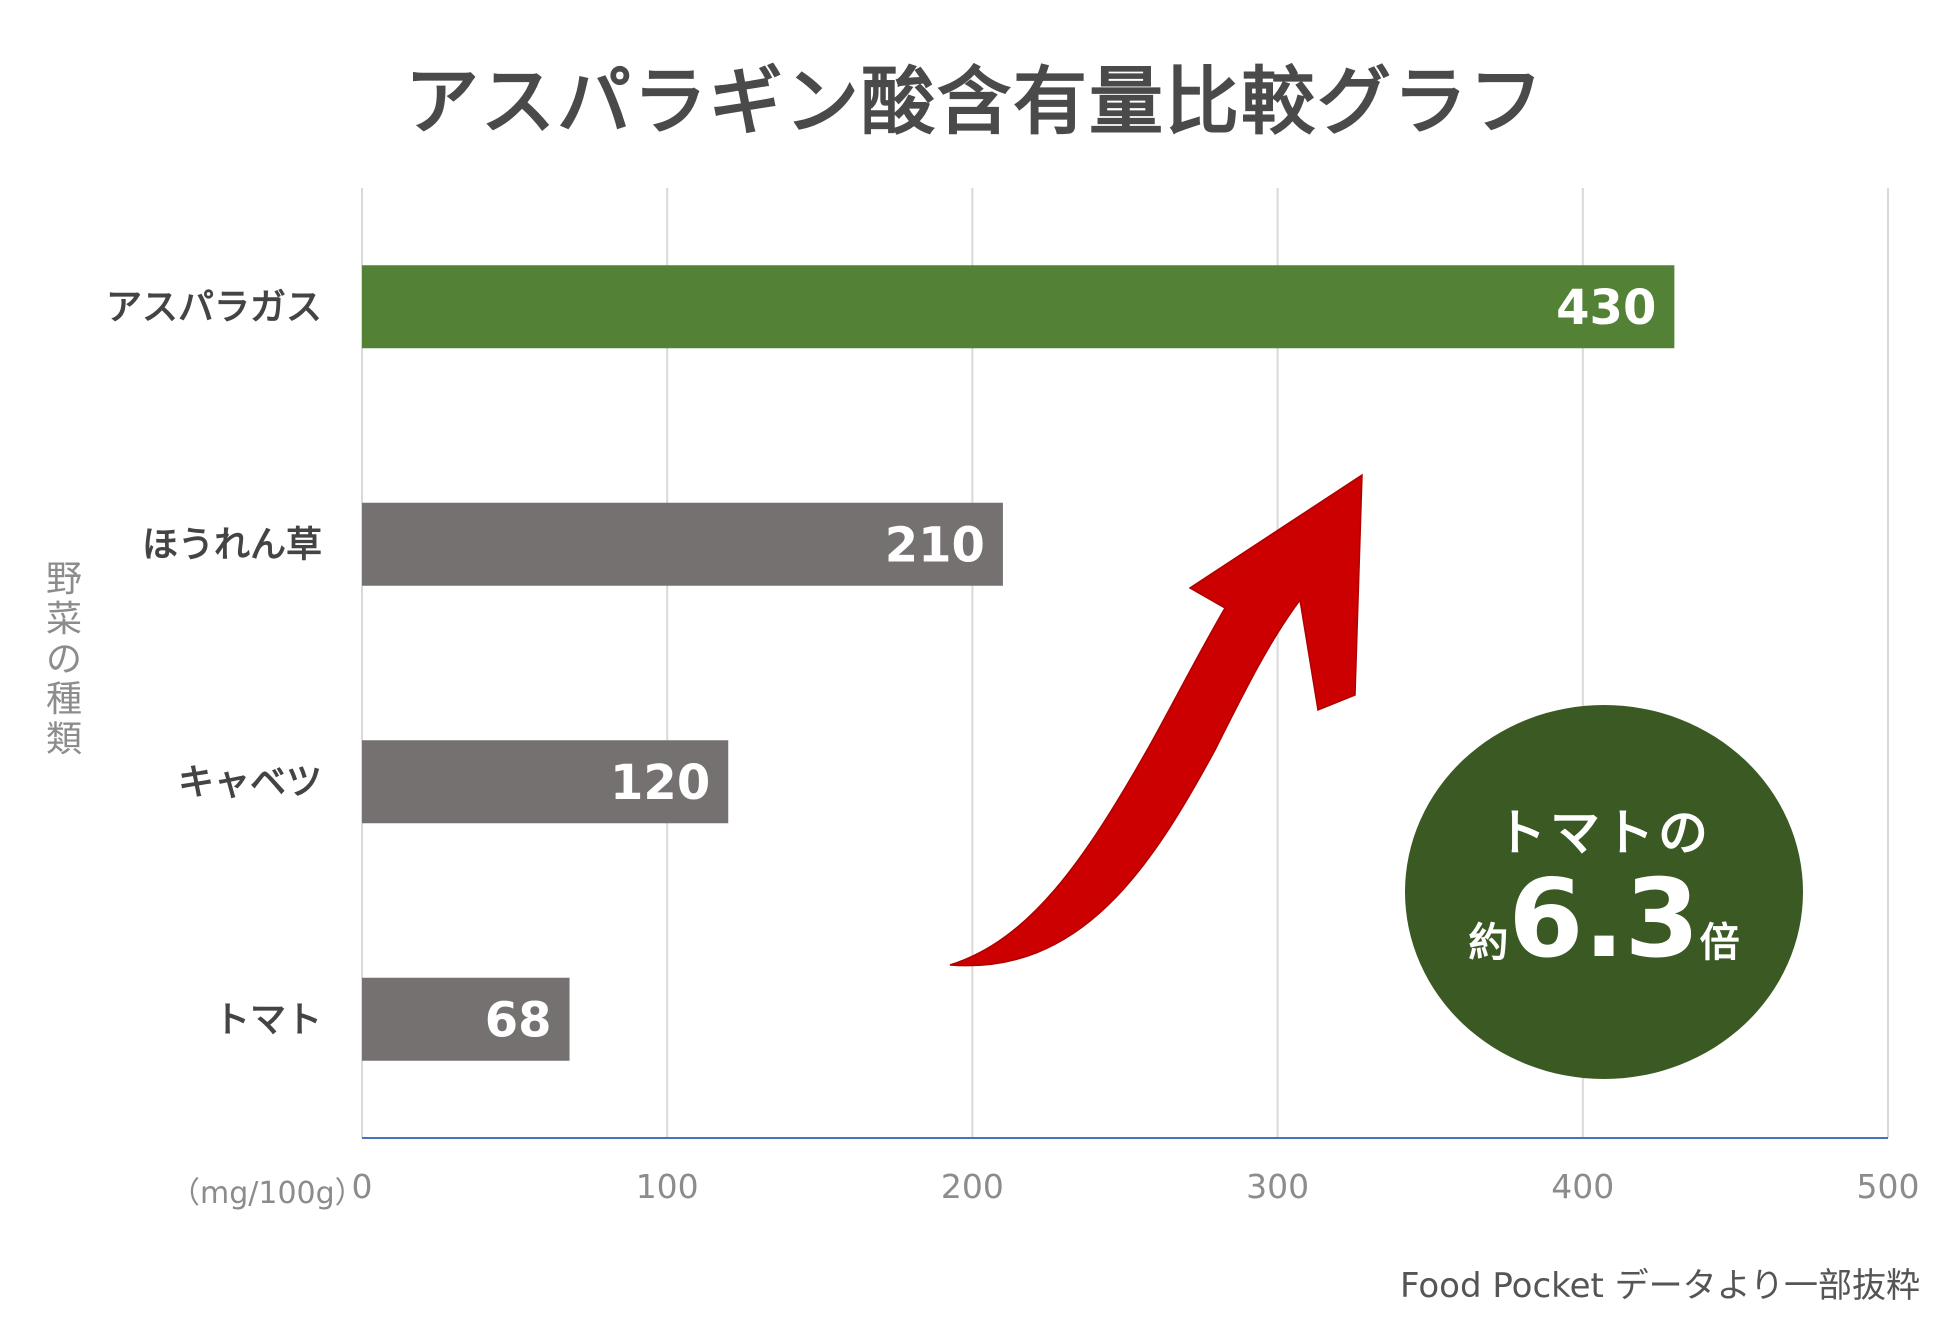 The image size is (1950, 1337). What do you see at coordinates (1277, 1186) in the screenshot?
I see `x-tick-label: 300` at bounding box center [1277, 1186].